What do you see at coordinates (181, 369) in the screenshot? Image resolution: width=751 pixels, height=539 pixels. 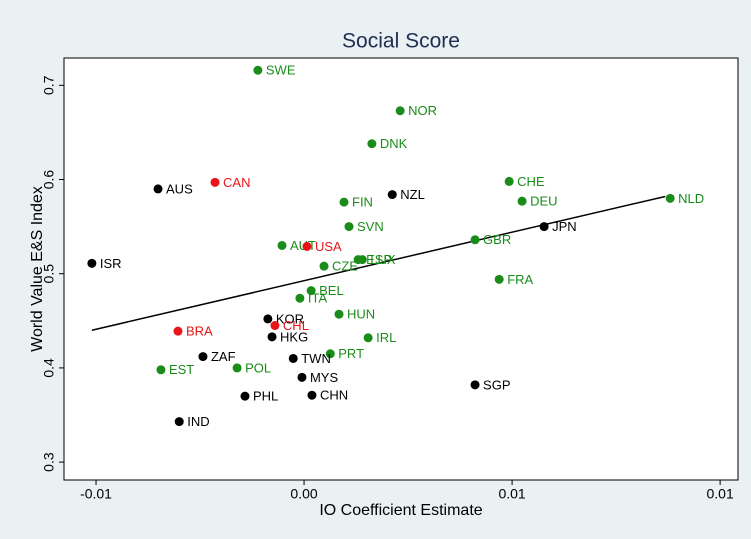 I see `point-label: EST` at bounding box center [181, 369].